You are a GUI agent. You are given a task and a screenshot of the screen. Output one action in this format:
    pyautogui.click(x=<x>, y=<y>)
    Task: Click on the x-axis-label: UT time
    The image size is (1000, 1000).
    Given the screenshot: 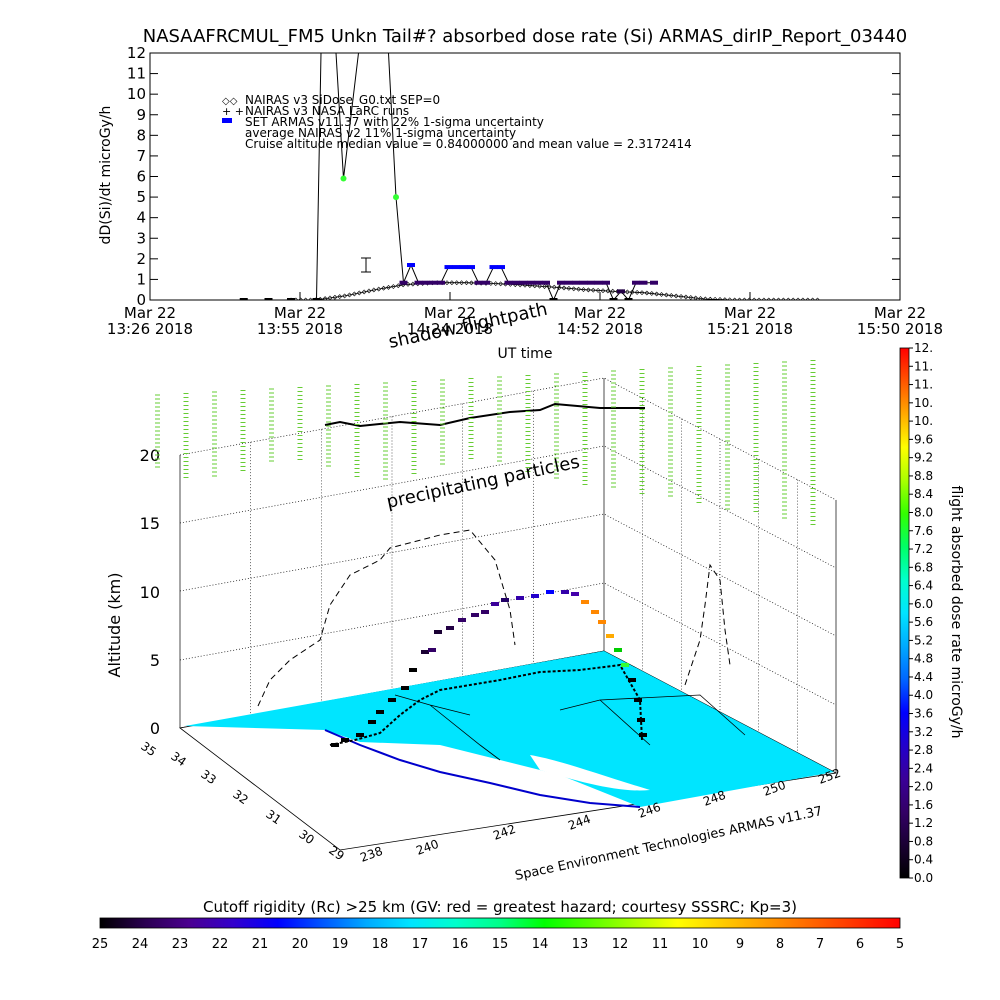 What is the action you would take?
    pyautogui.click(x=525, y=354)
    